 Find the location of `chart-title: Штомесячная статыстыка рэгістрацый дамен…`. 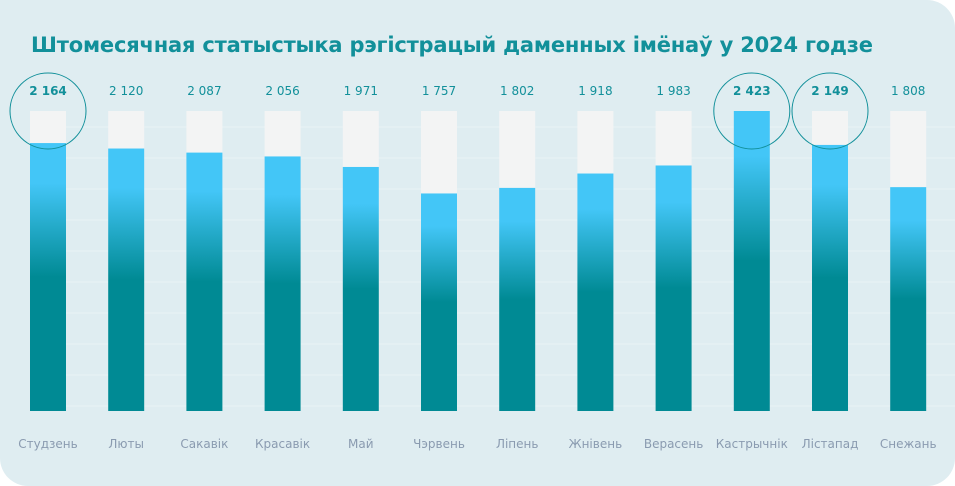

chart-title: Штомесячная статыстыка рэгістрацый дамен… is located at coordinates (452, 45).